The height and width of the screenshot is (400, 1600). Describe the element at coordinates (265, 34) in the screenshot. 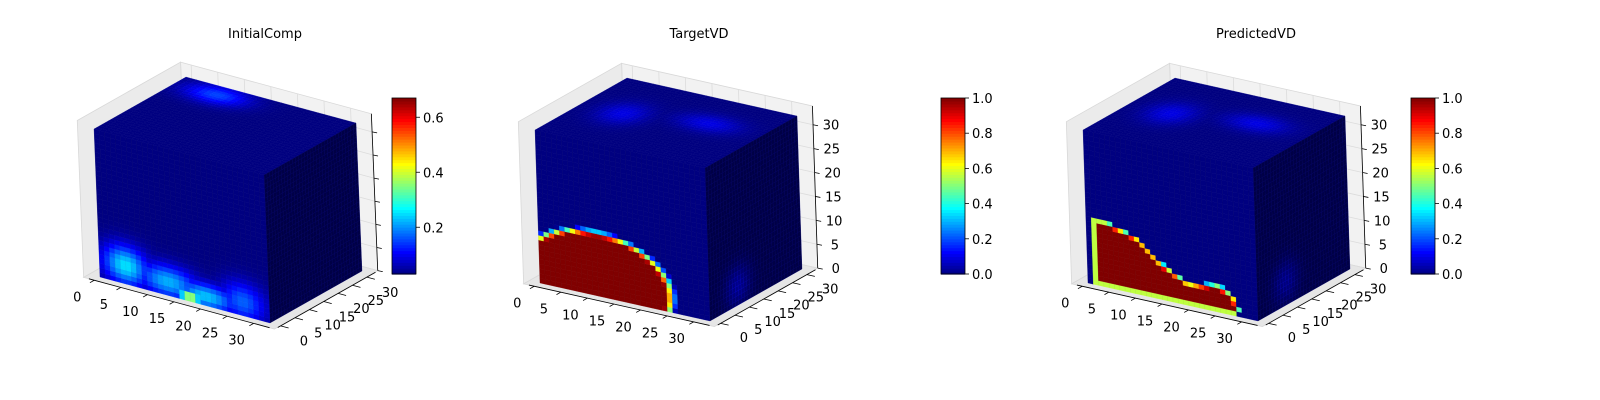

I see `chart-title: InitialComp` at that location.